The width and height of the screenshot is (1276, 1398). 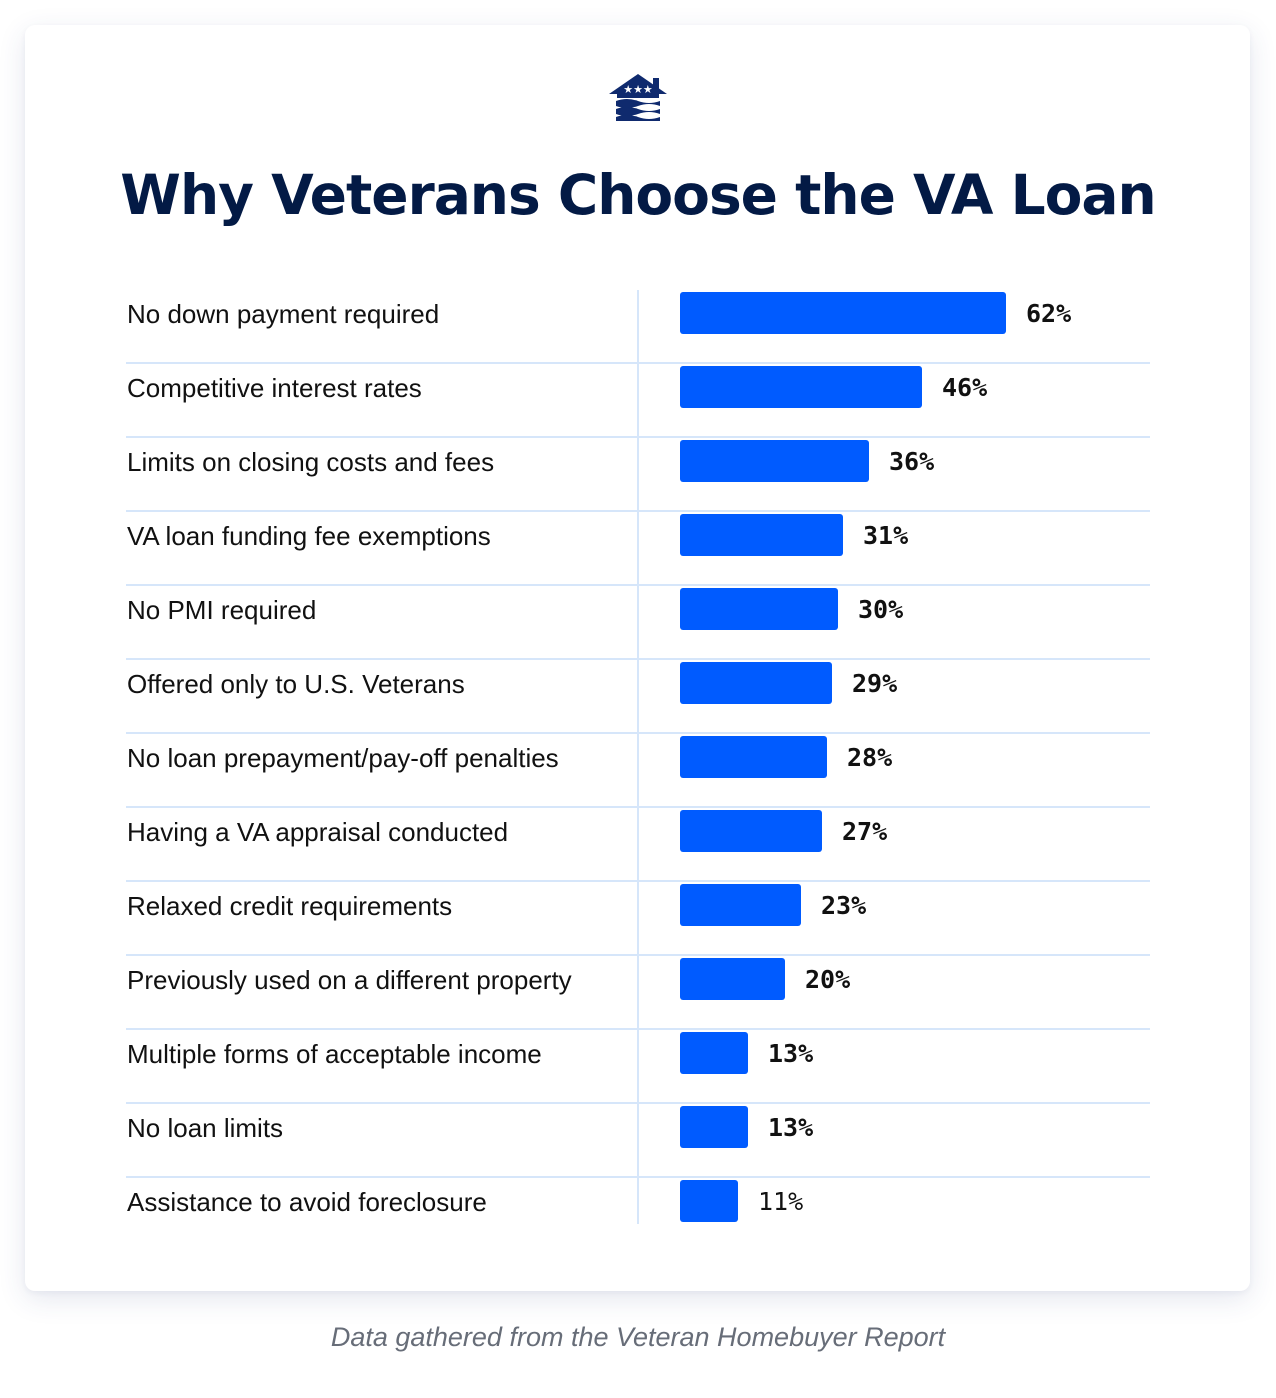 I want to click on chart-row: VA loan funding fee exemptions 31%, so click(x=638, y=549).